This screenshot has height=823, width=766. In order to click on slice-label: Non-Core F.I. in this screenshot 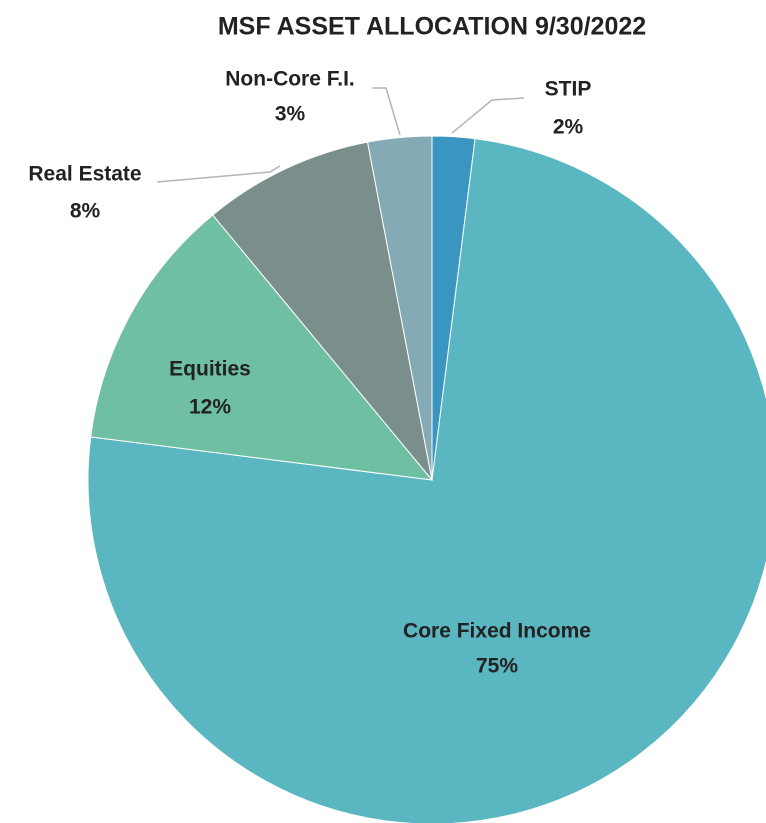, I will do `click(290, 79)`.